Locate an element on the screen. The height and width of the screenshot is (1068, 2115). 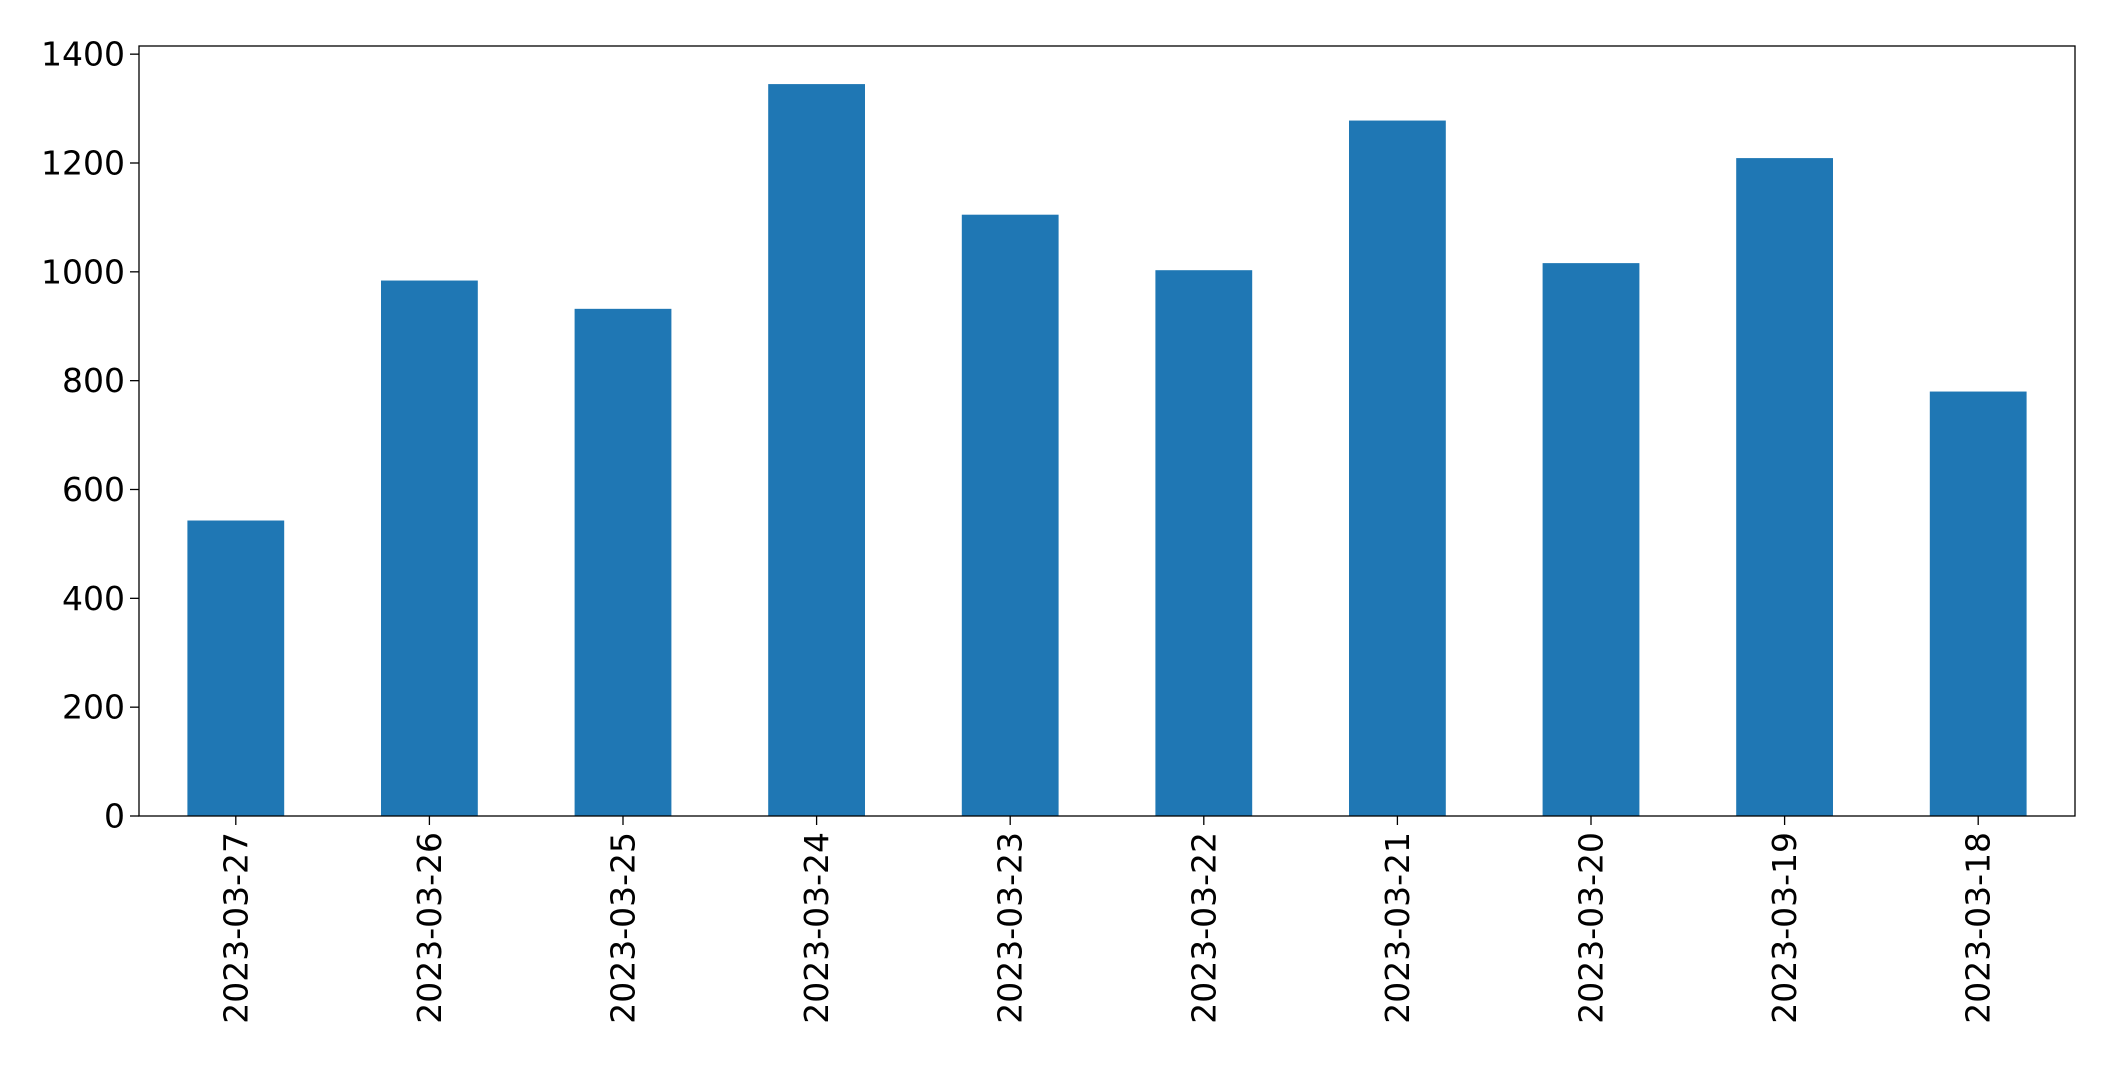
x-tick-label: 2023-03-24 is located at coordinates (816, 928).